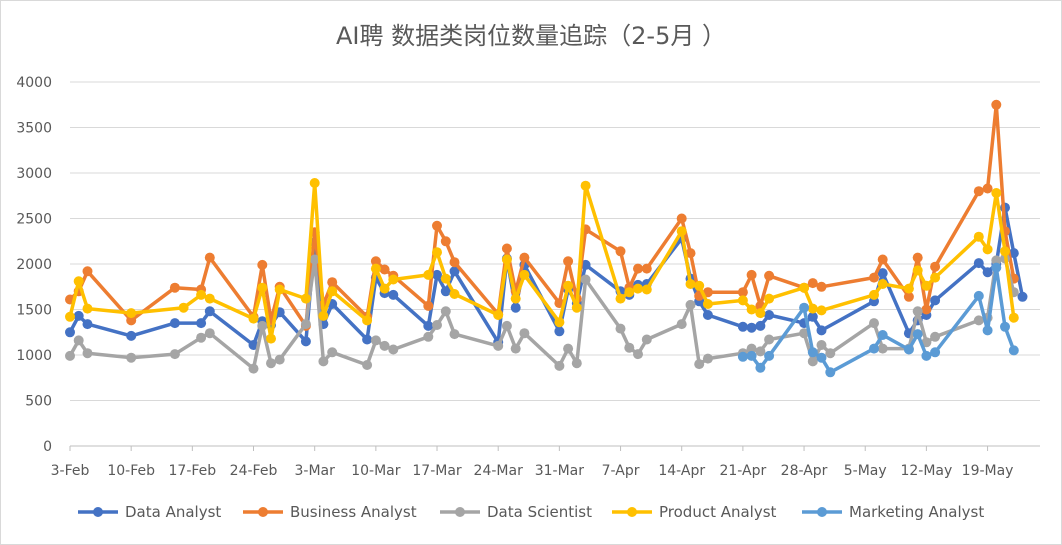 Image resolution: width=1062 pixels, height=545 pixels. Describe the element at coordinates (34, 83) in the screenshot. I see `y-tick-label: 4000` at that location.